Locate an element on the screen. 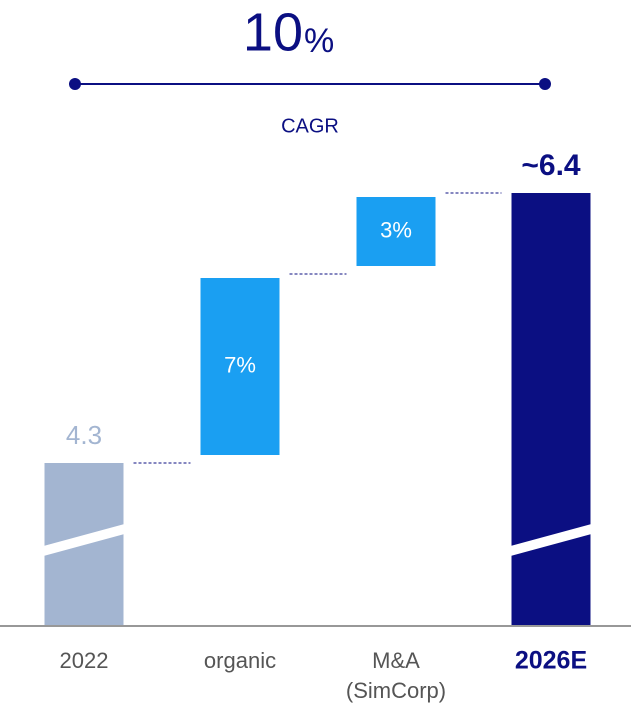 The image size is (631, 715). value-label: 7% is located at coordinates (240, 364).